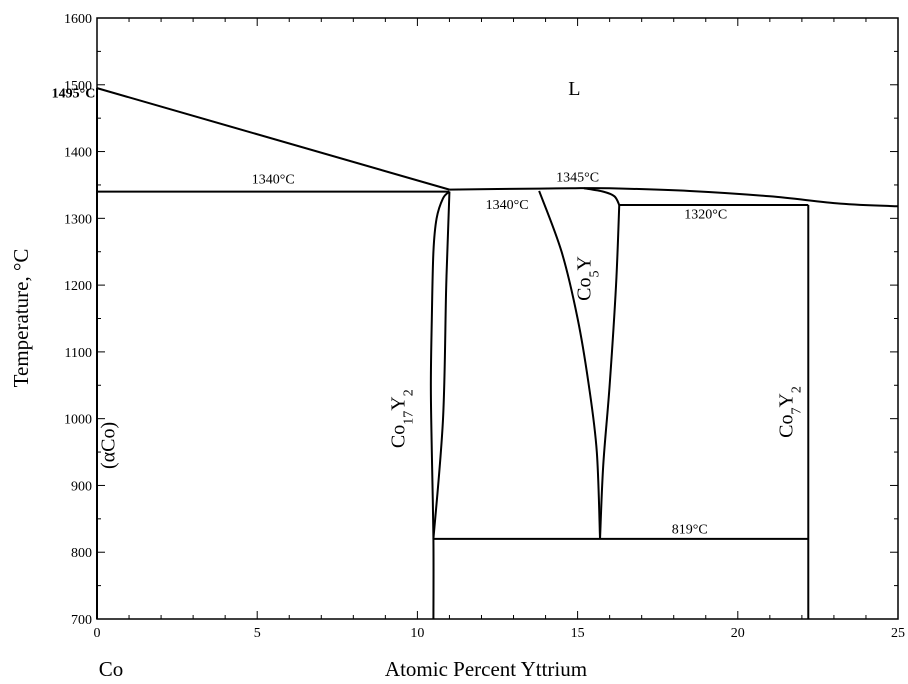  Describe the element at coordinates (78, 420) in the screenshot. I see `y-tick-label: 1000` at that location.